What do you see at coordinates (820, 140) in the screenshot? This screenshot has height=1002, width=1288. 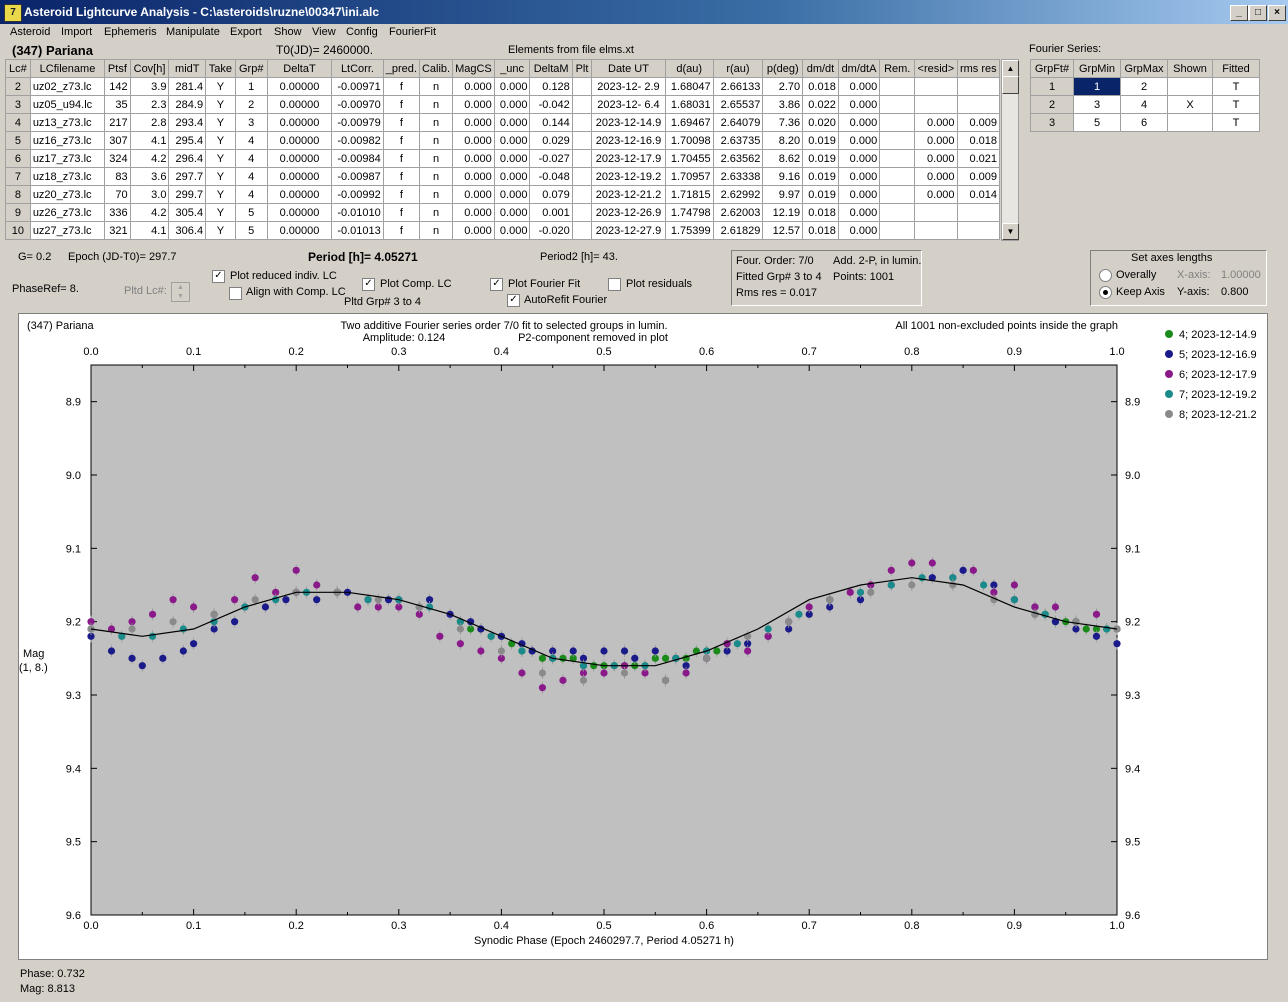 I see `lc-cell: 0.019` at bounding box center [820, 140].